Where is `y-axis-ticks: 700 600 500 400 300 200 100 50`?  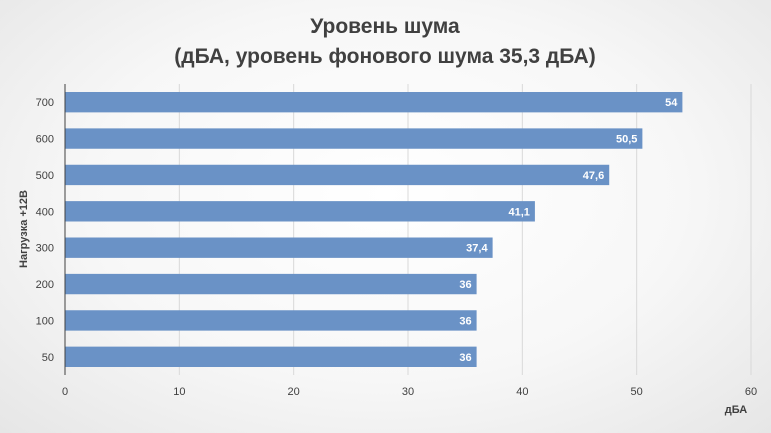
y-axis-ticks: 700 600 500 400 300 200 100 50 is located at coordinates (45, 230).